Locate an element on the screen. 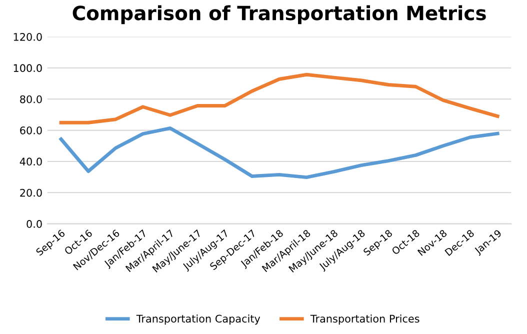 This screenshot has height=334, width=527. legend-label: Transportation Prices is located at coordinates (365, 319).